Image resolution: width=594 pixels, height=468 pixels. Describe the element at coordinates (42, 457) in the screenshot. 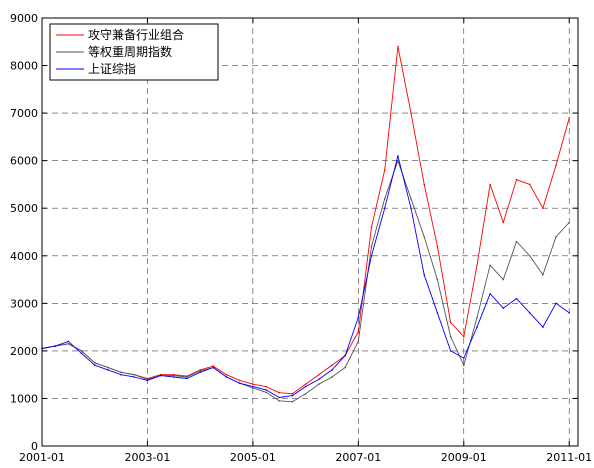

I see `x-tick-label: 2001-01` at that location.